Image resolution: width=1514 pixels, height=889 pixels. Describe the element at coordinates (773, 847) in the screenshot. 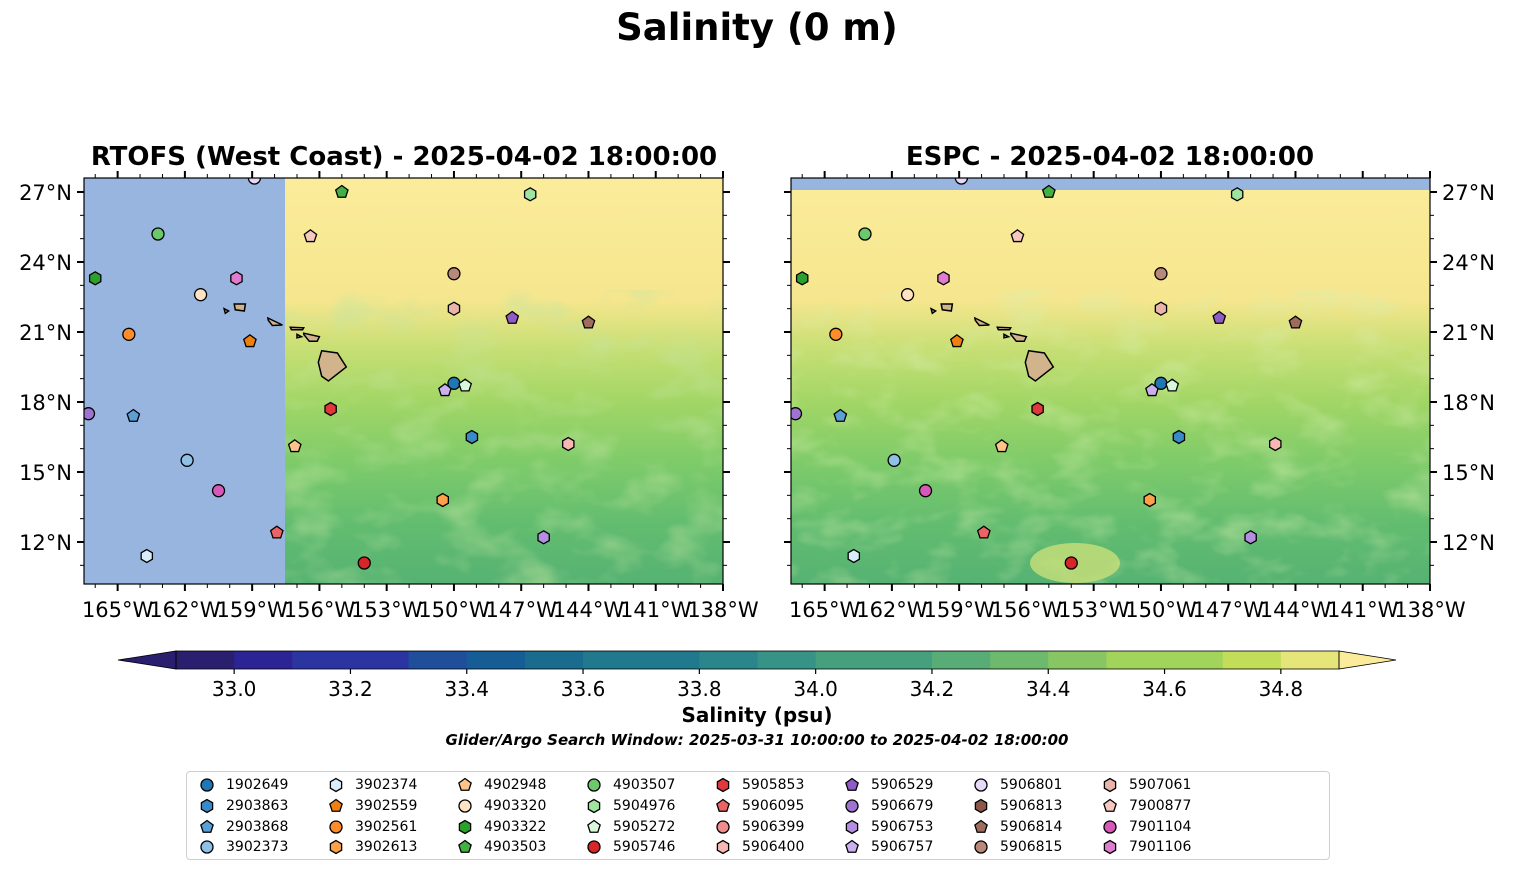

I see `legend-label: 5906400` at that location.